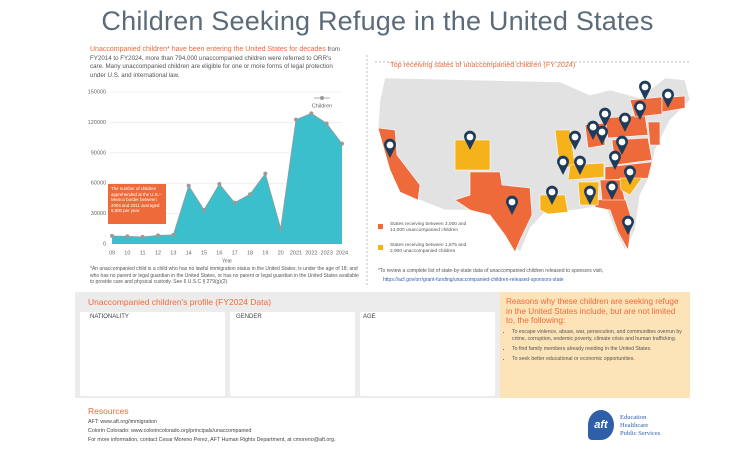 The image size is (755, 458). I want to click on x-tick-label: 09, so click(112, 253).